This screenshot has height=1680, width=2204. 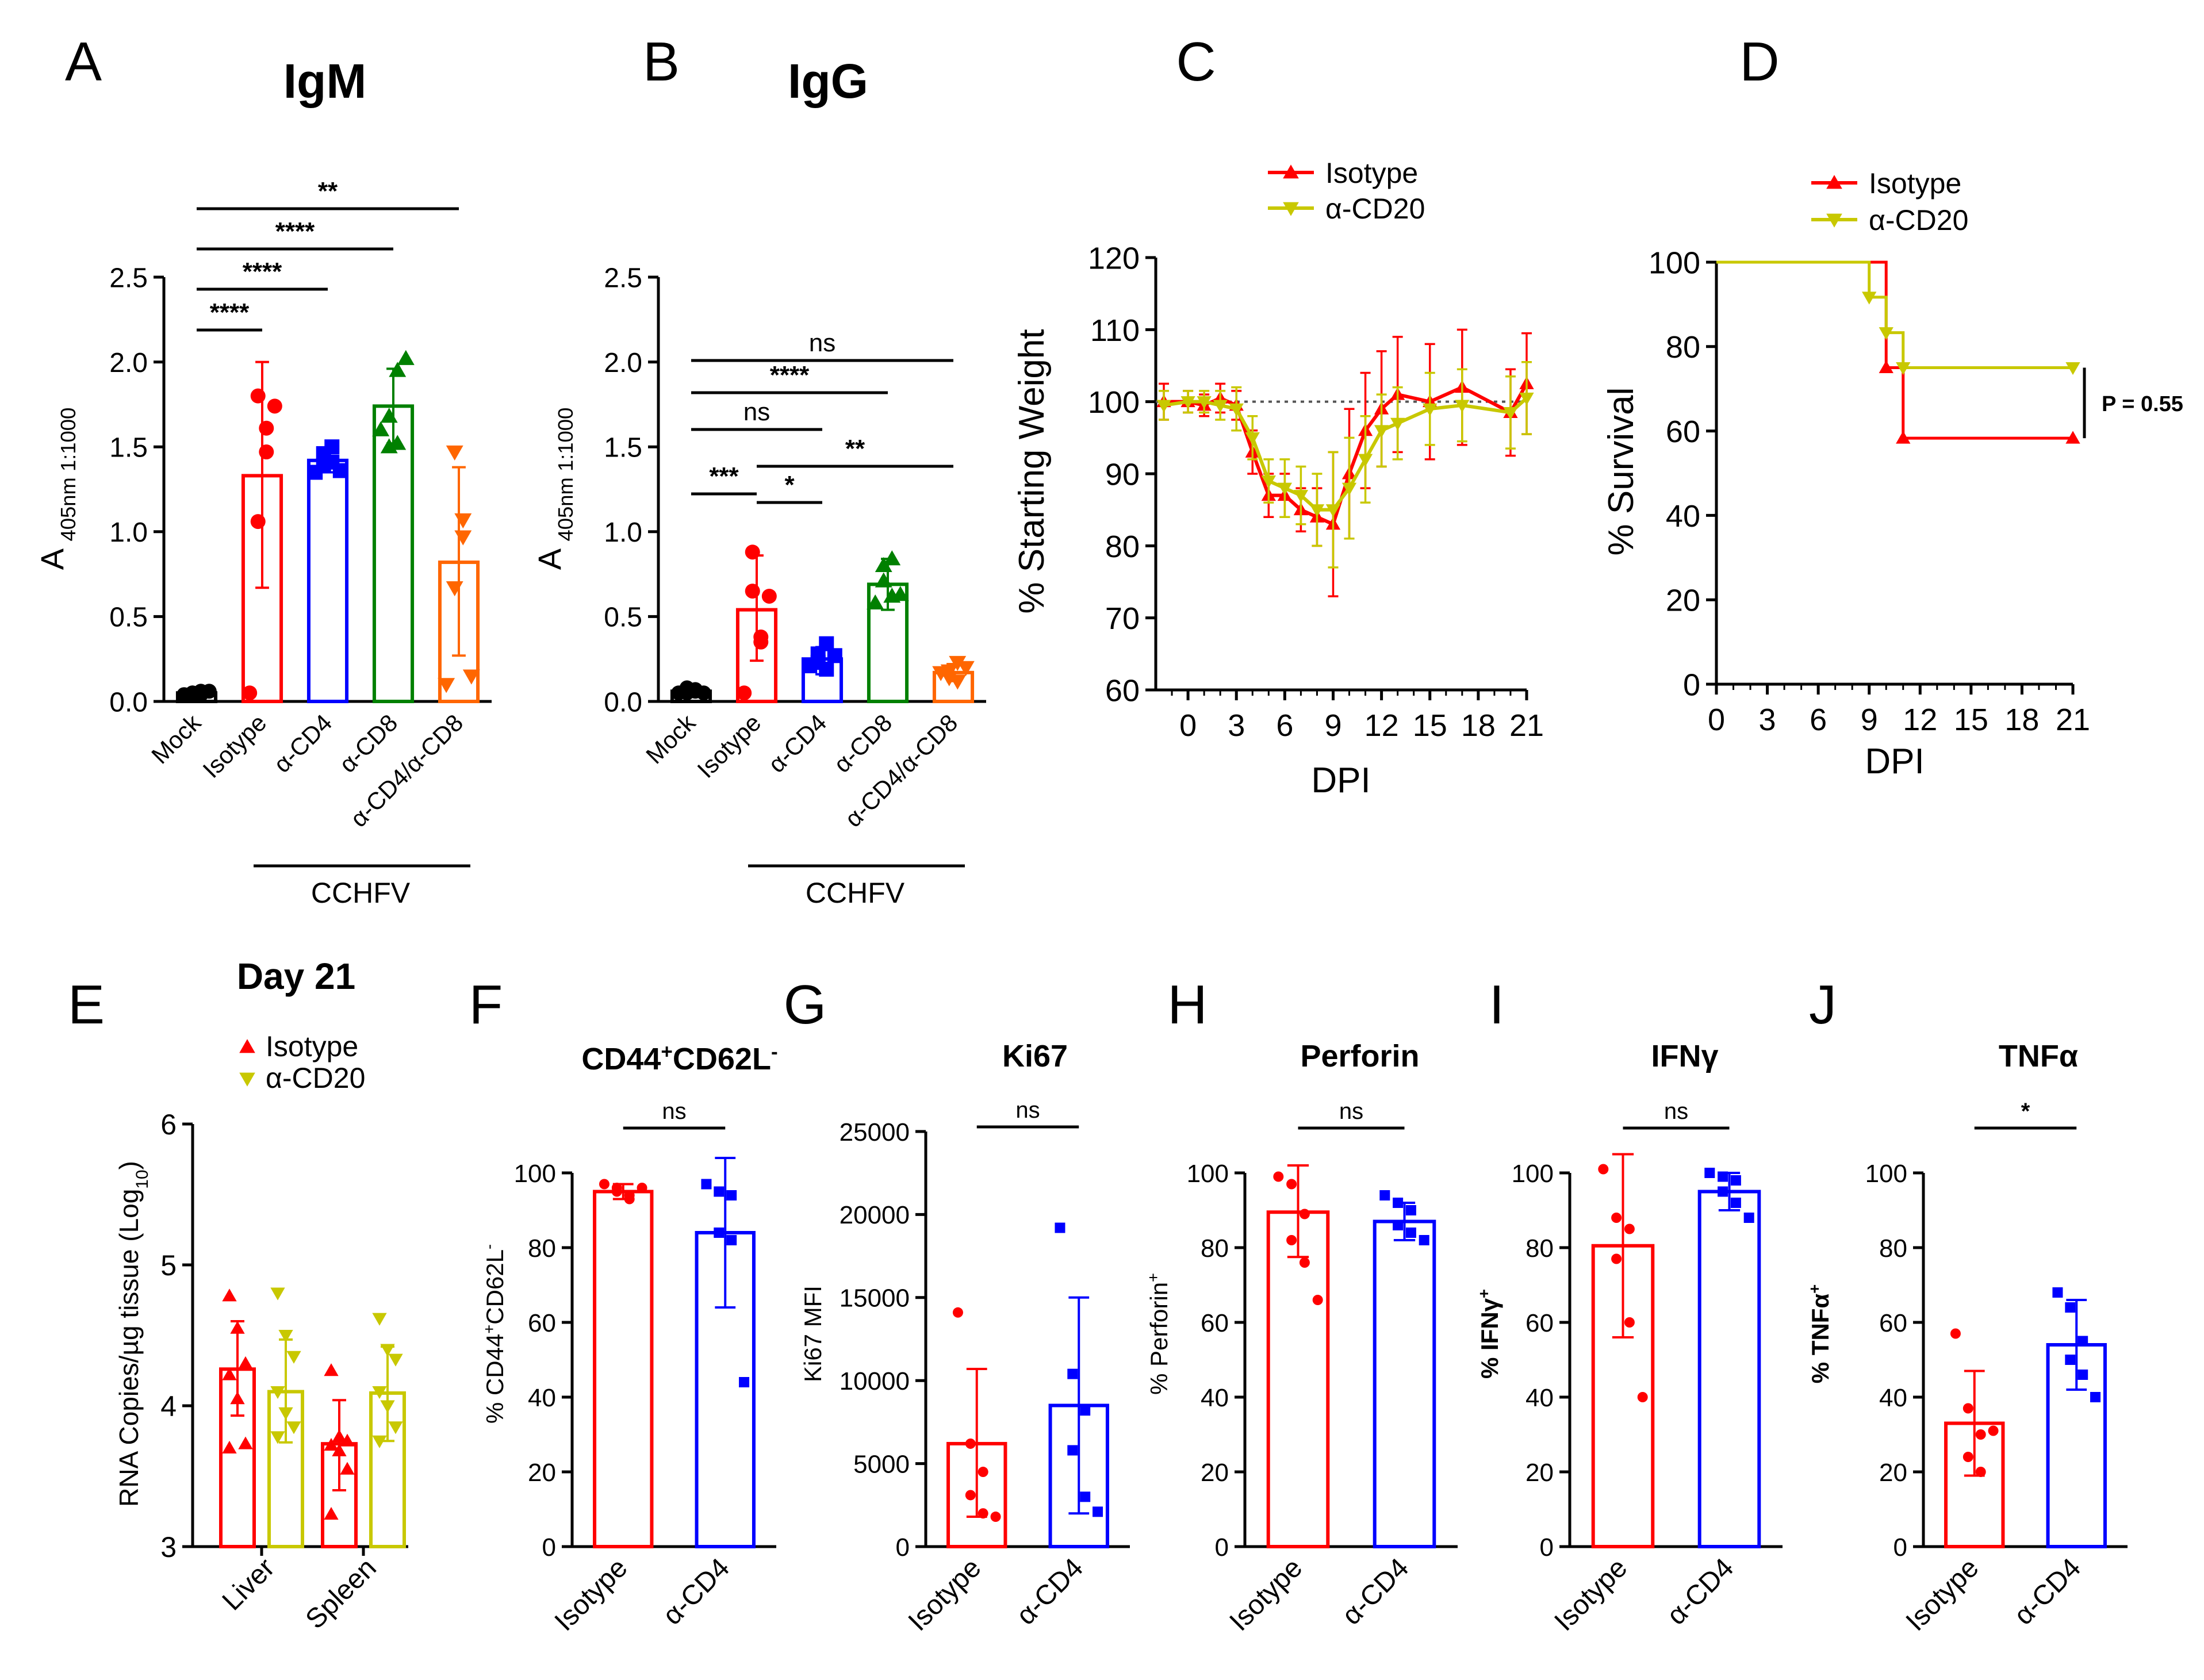 What do you see at coordinates (1158, 1334) in the screenshot?
I see `y-axis-label-H: % Perforin+` at bounding box center [1158, 1334].